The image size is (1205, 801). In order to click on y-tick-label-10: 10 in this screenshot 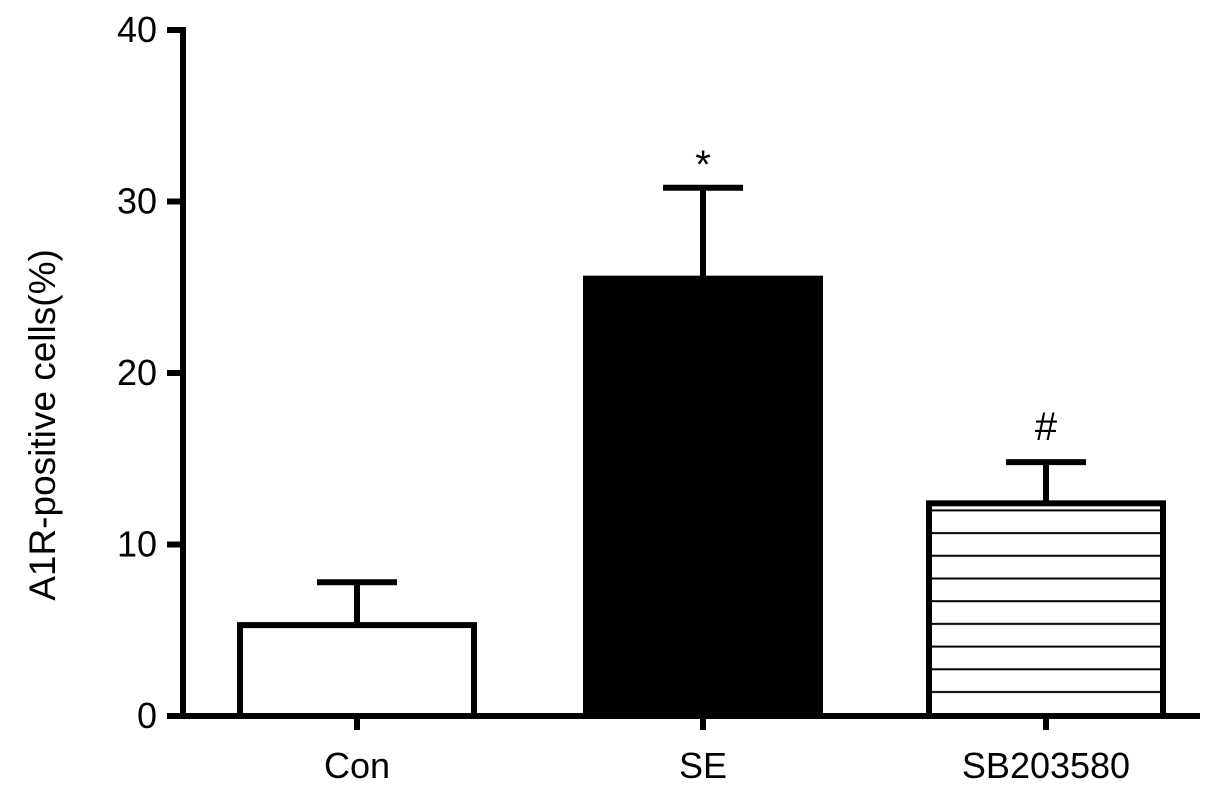, I will do `click(137, 544)`.